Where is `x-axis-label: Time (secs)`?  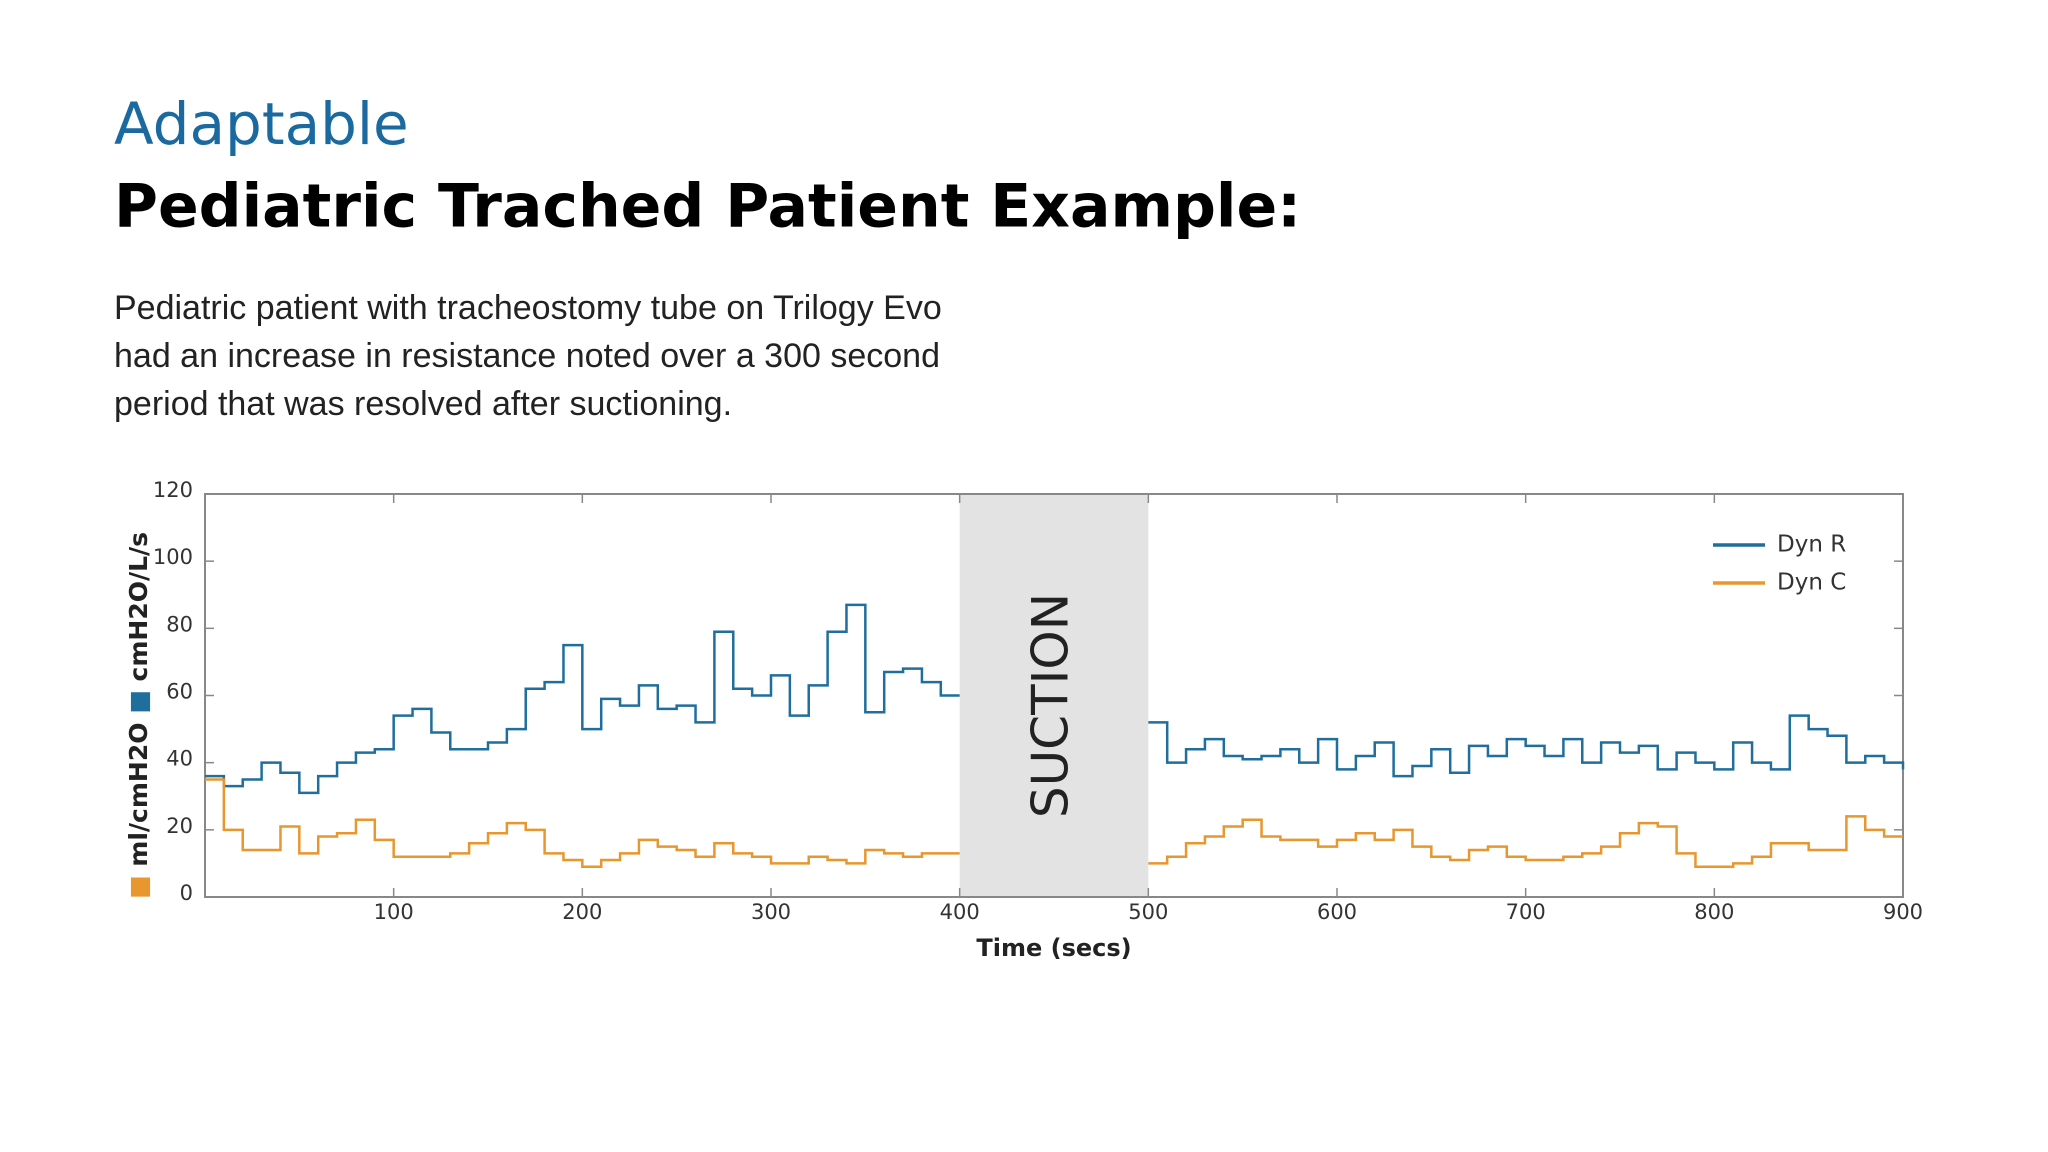 x-axis-label: Time (secs) is located at coordinates (1053, 948).